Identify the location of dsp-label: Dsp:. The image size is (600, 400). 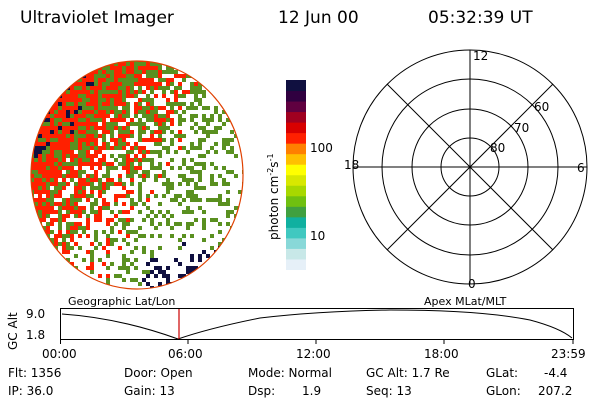
(262, 391).